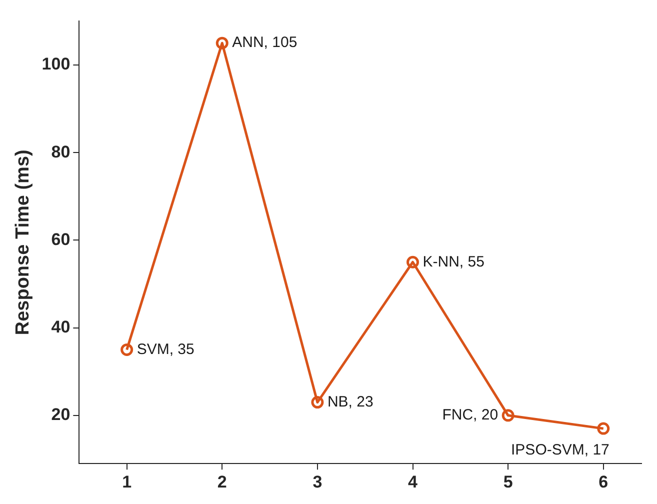 The height and width of the screenshot is (504, 657). I want to click on y-tick-label: 80, so click(60, 152).